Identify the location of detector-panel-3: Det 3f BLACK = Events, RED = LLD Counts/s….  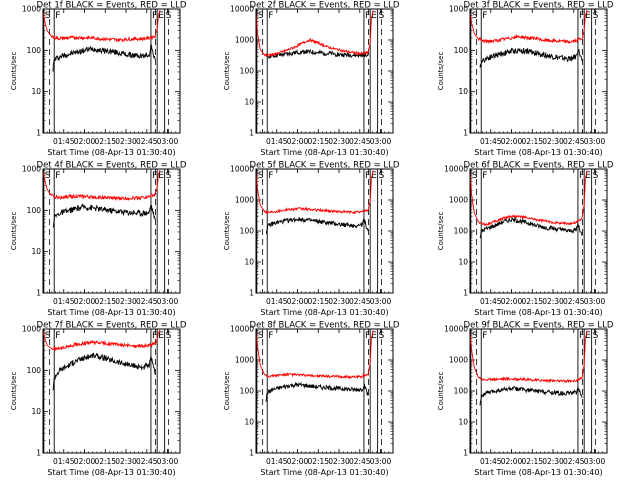
(525, 79).